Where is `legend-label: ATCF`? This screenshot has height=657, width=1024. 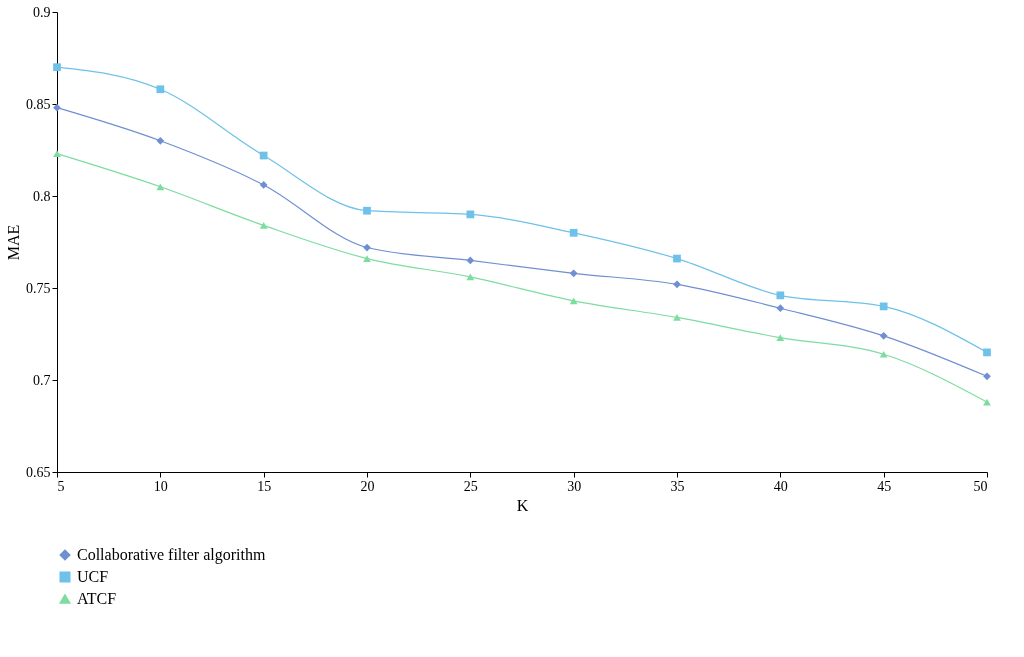 legend-label: ATCF is located at coordinates (97, 598).